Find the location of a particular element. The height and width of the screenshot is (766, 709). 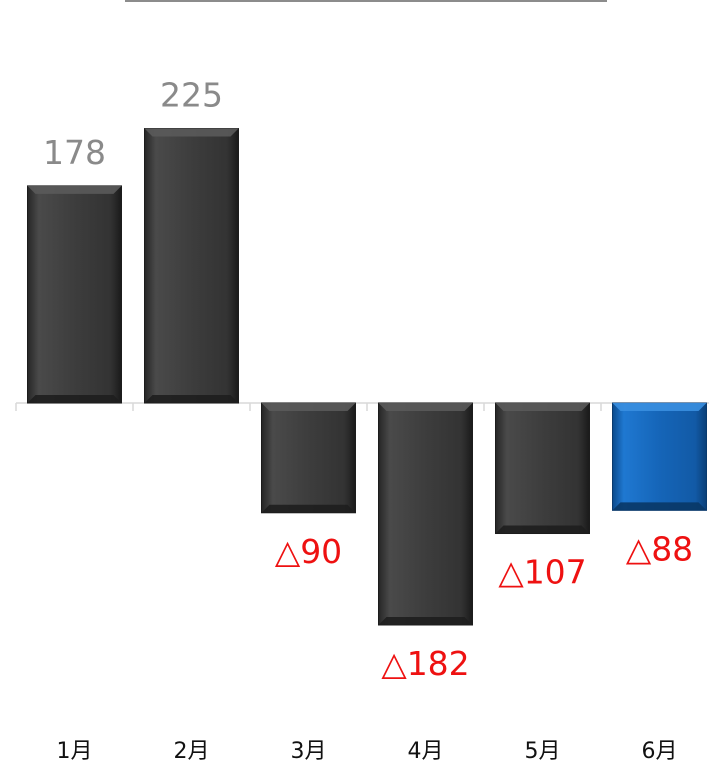

category-label: 1月 is located at coordinates (75, 750).